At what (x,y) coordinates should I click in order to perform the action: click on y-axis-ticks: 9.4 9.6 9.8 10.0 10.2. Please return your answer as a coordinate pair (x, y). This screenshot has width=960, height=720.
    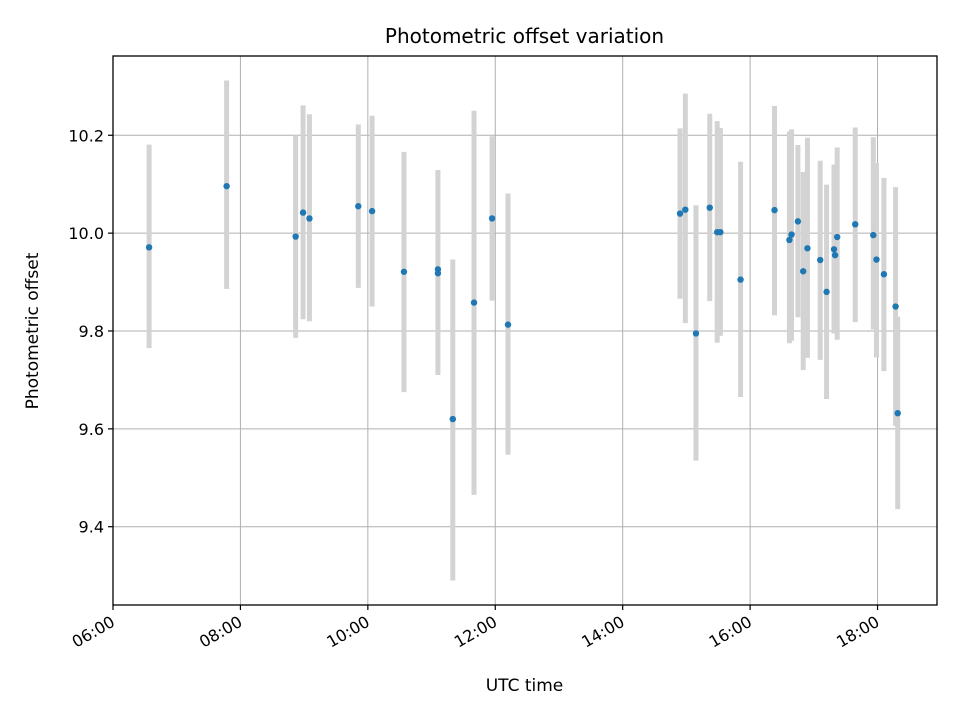
    Looking at the image, I should click on (90, 331).